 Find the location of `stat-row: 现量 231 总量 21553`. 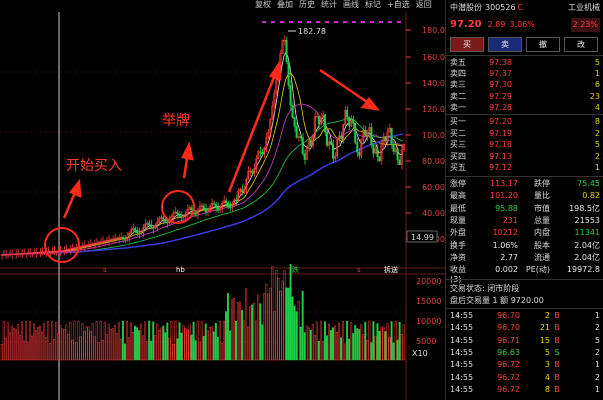

stat-row: 现量 231 总量 21553 is located at coordinates (525, 221).